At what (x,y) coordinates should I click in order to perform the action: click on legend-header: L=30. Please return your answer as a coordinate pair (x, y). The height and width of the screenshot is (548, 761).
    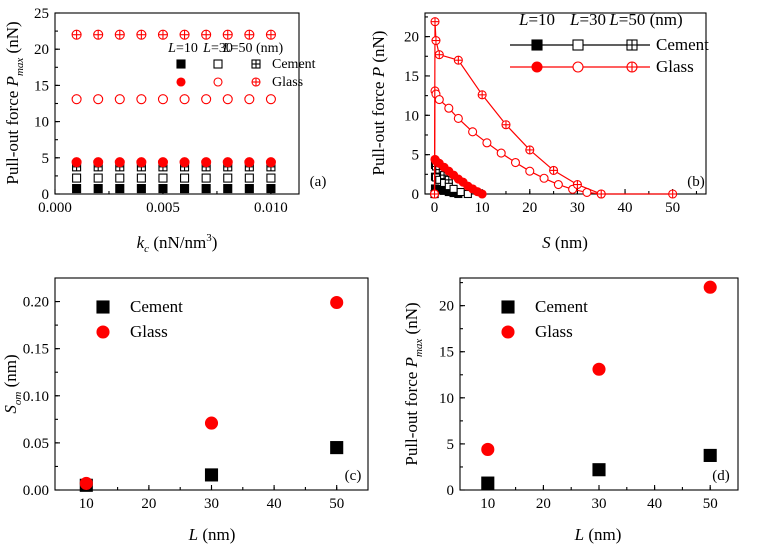
    Looking at the image, I should click on (217, 48).